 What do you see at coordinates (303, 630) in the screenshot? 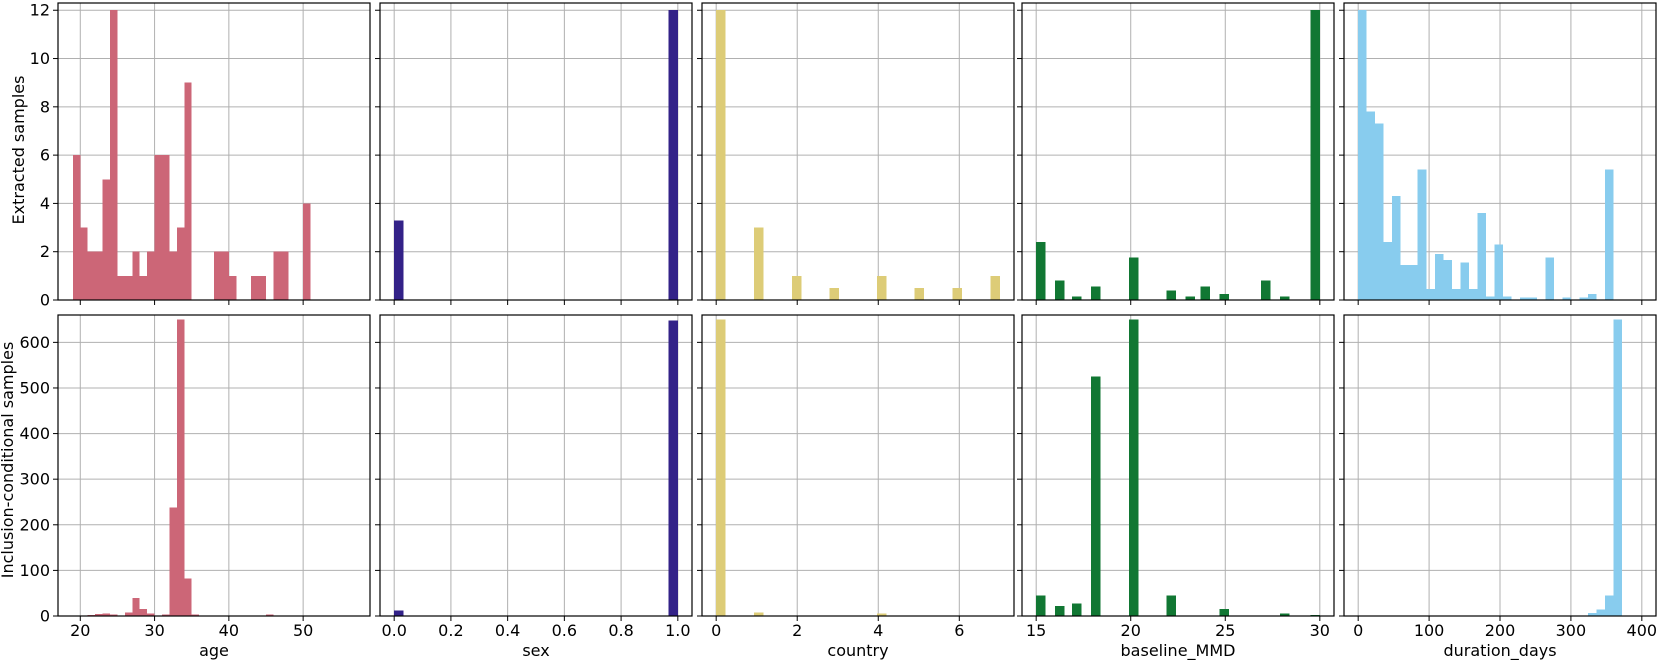
I see `x-tick-label: 50` at bounding box center [303, 630].